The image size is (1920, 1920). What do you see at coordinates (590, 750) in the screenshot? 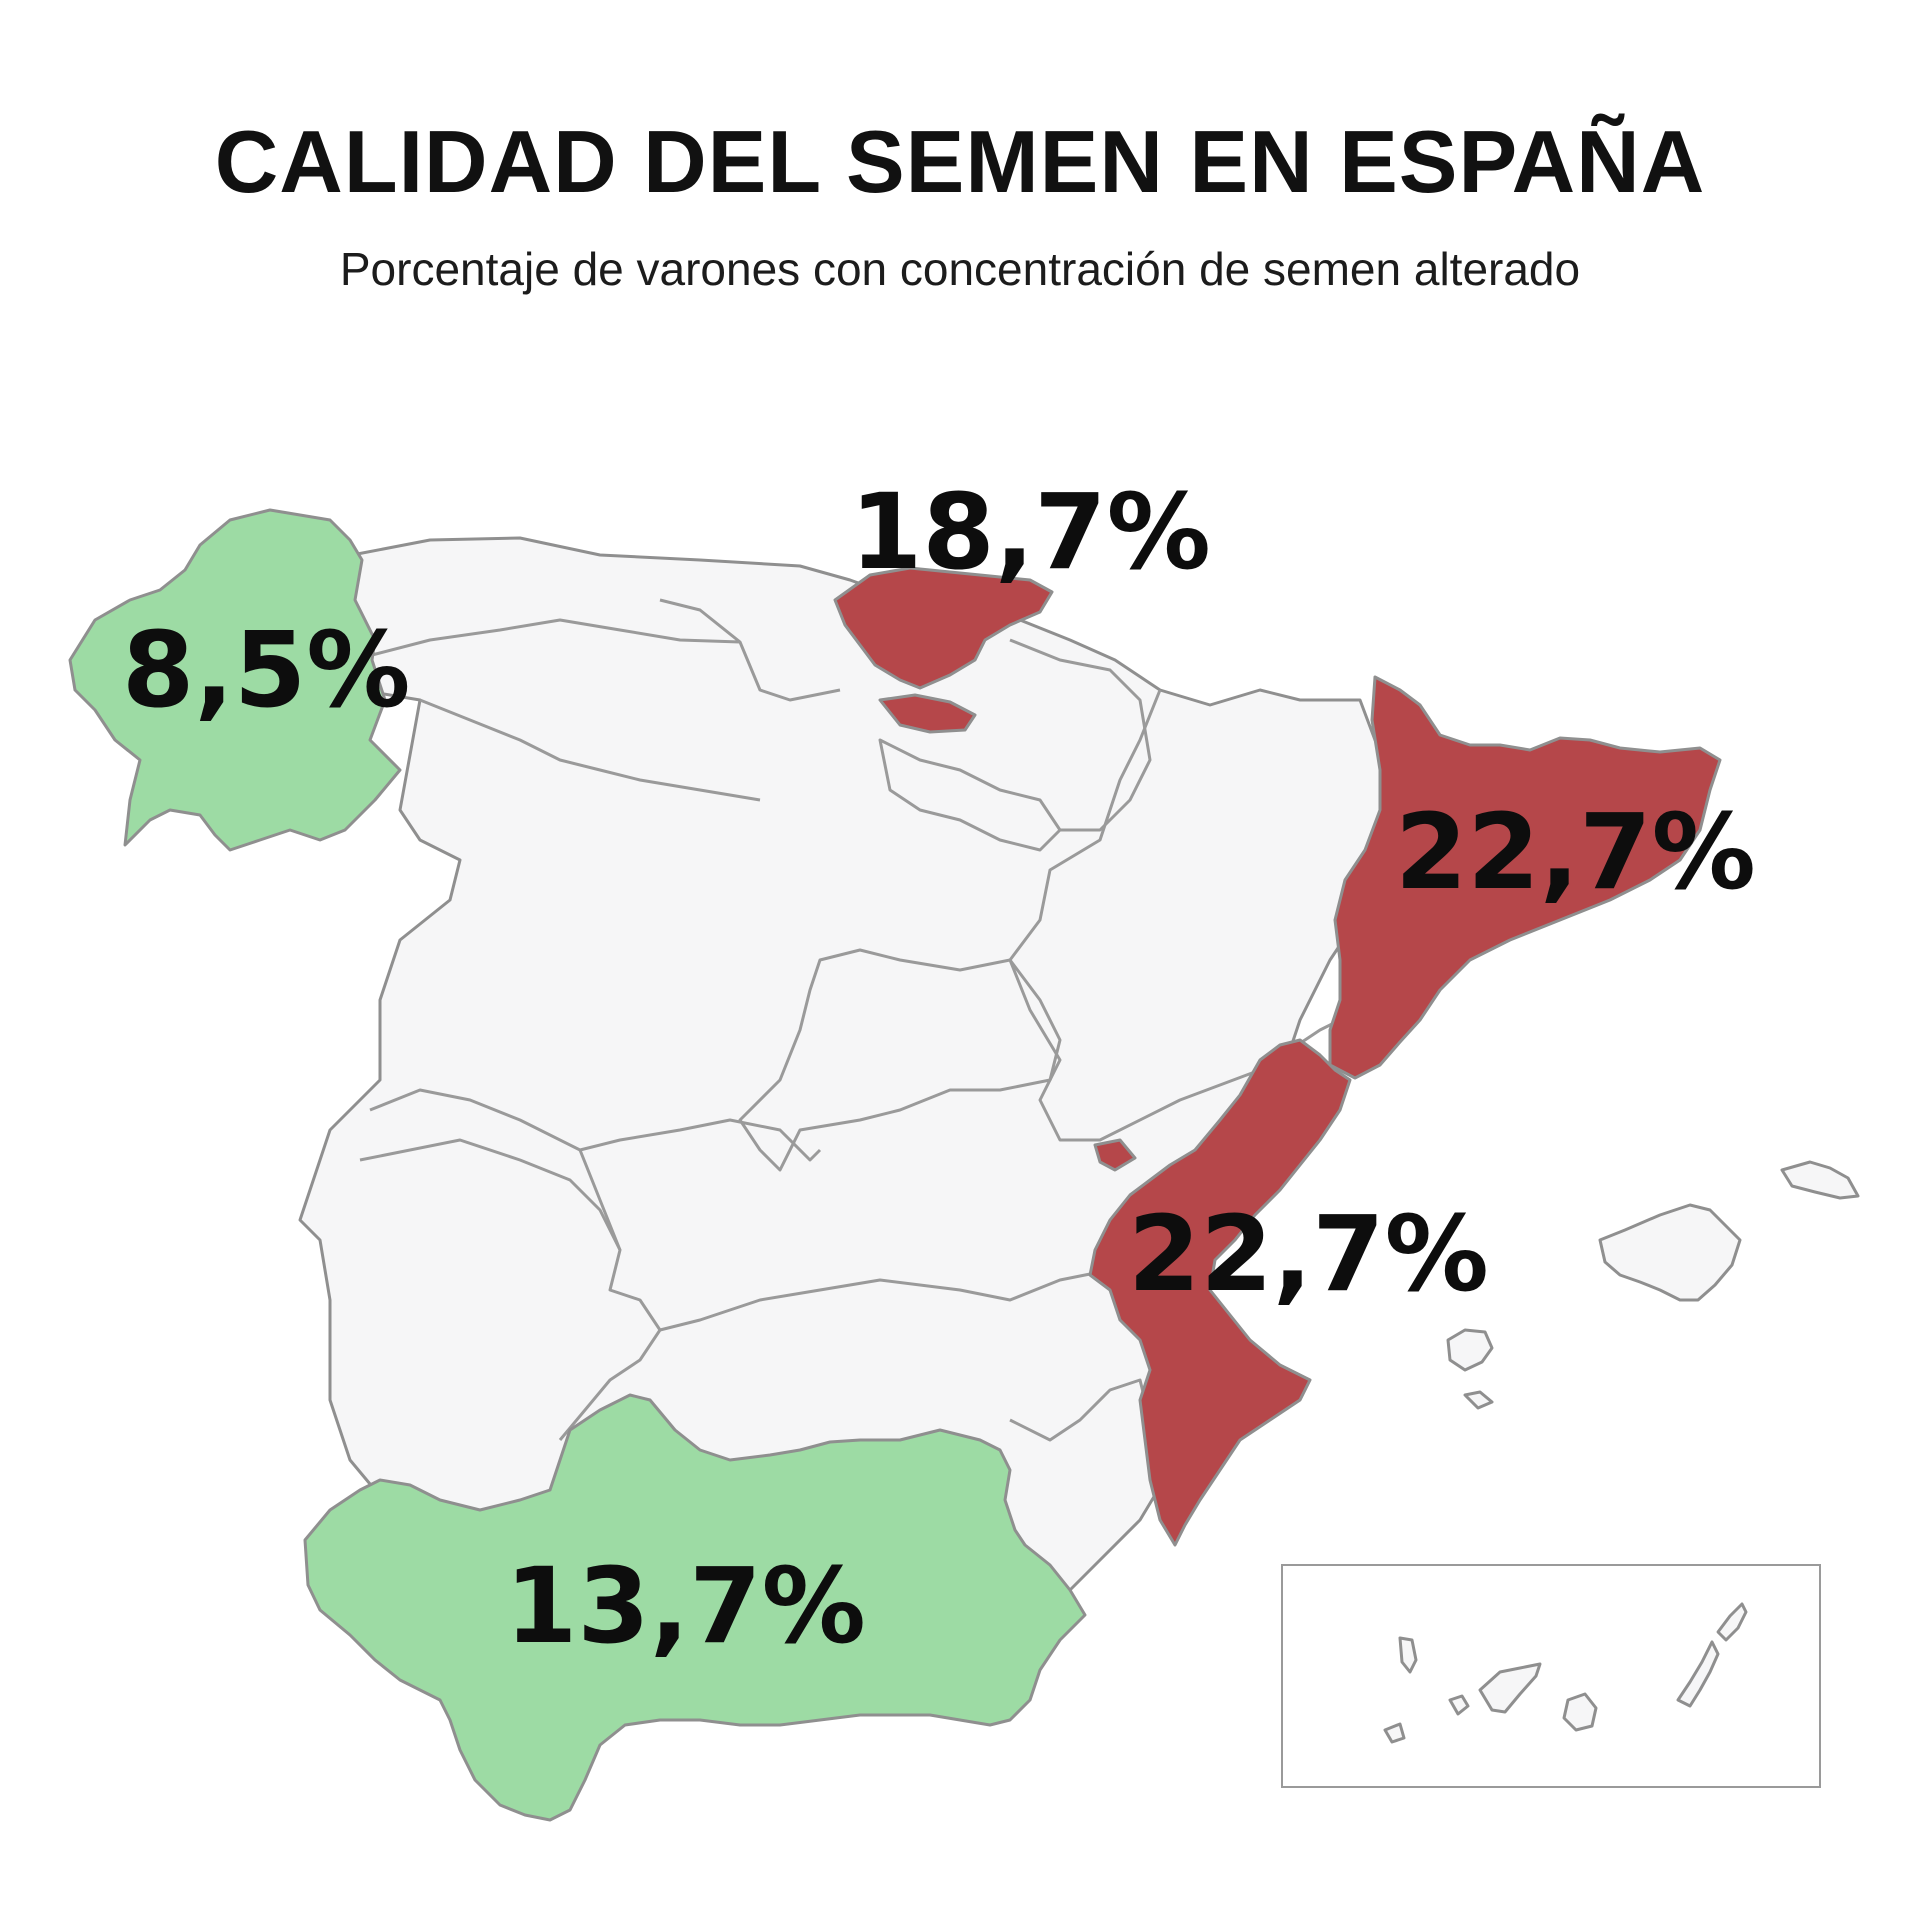
I see `border-castilla-north` at bounding box center [590, 750].